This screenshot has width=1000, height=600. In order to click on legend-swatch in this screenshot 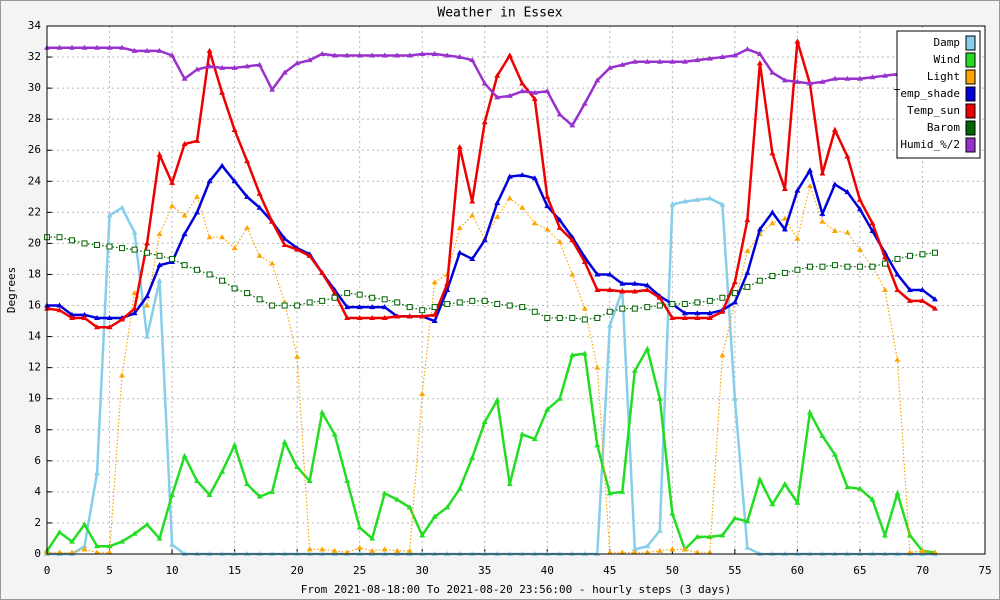, I will do `click(970, 43)`.